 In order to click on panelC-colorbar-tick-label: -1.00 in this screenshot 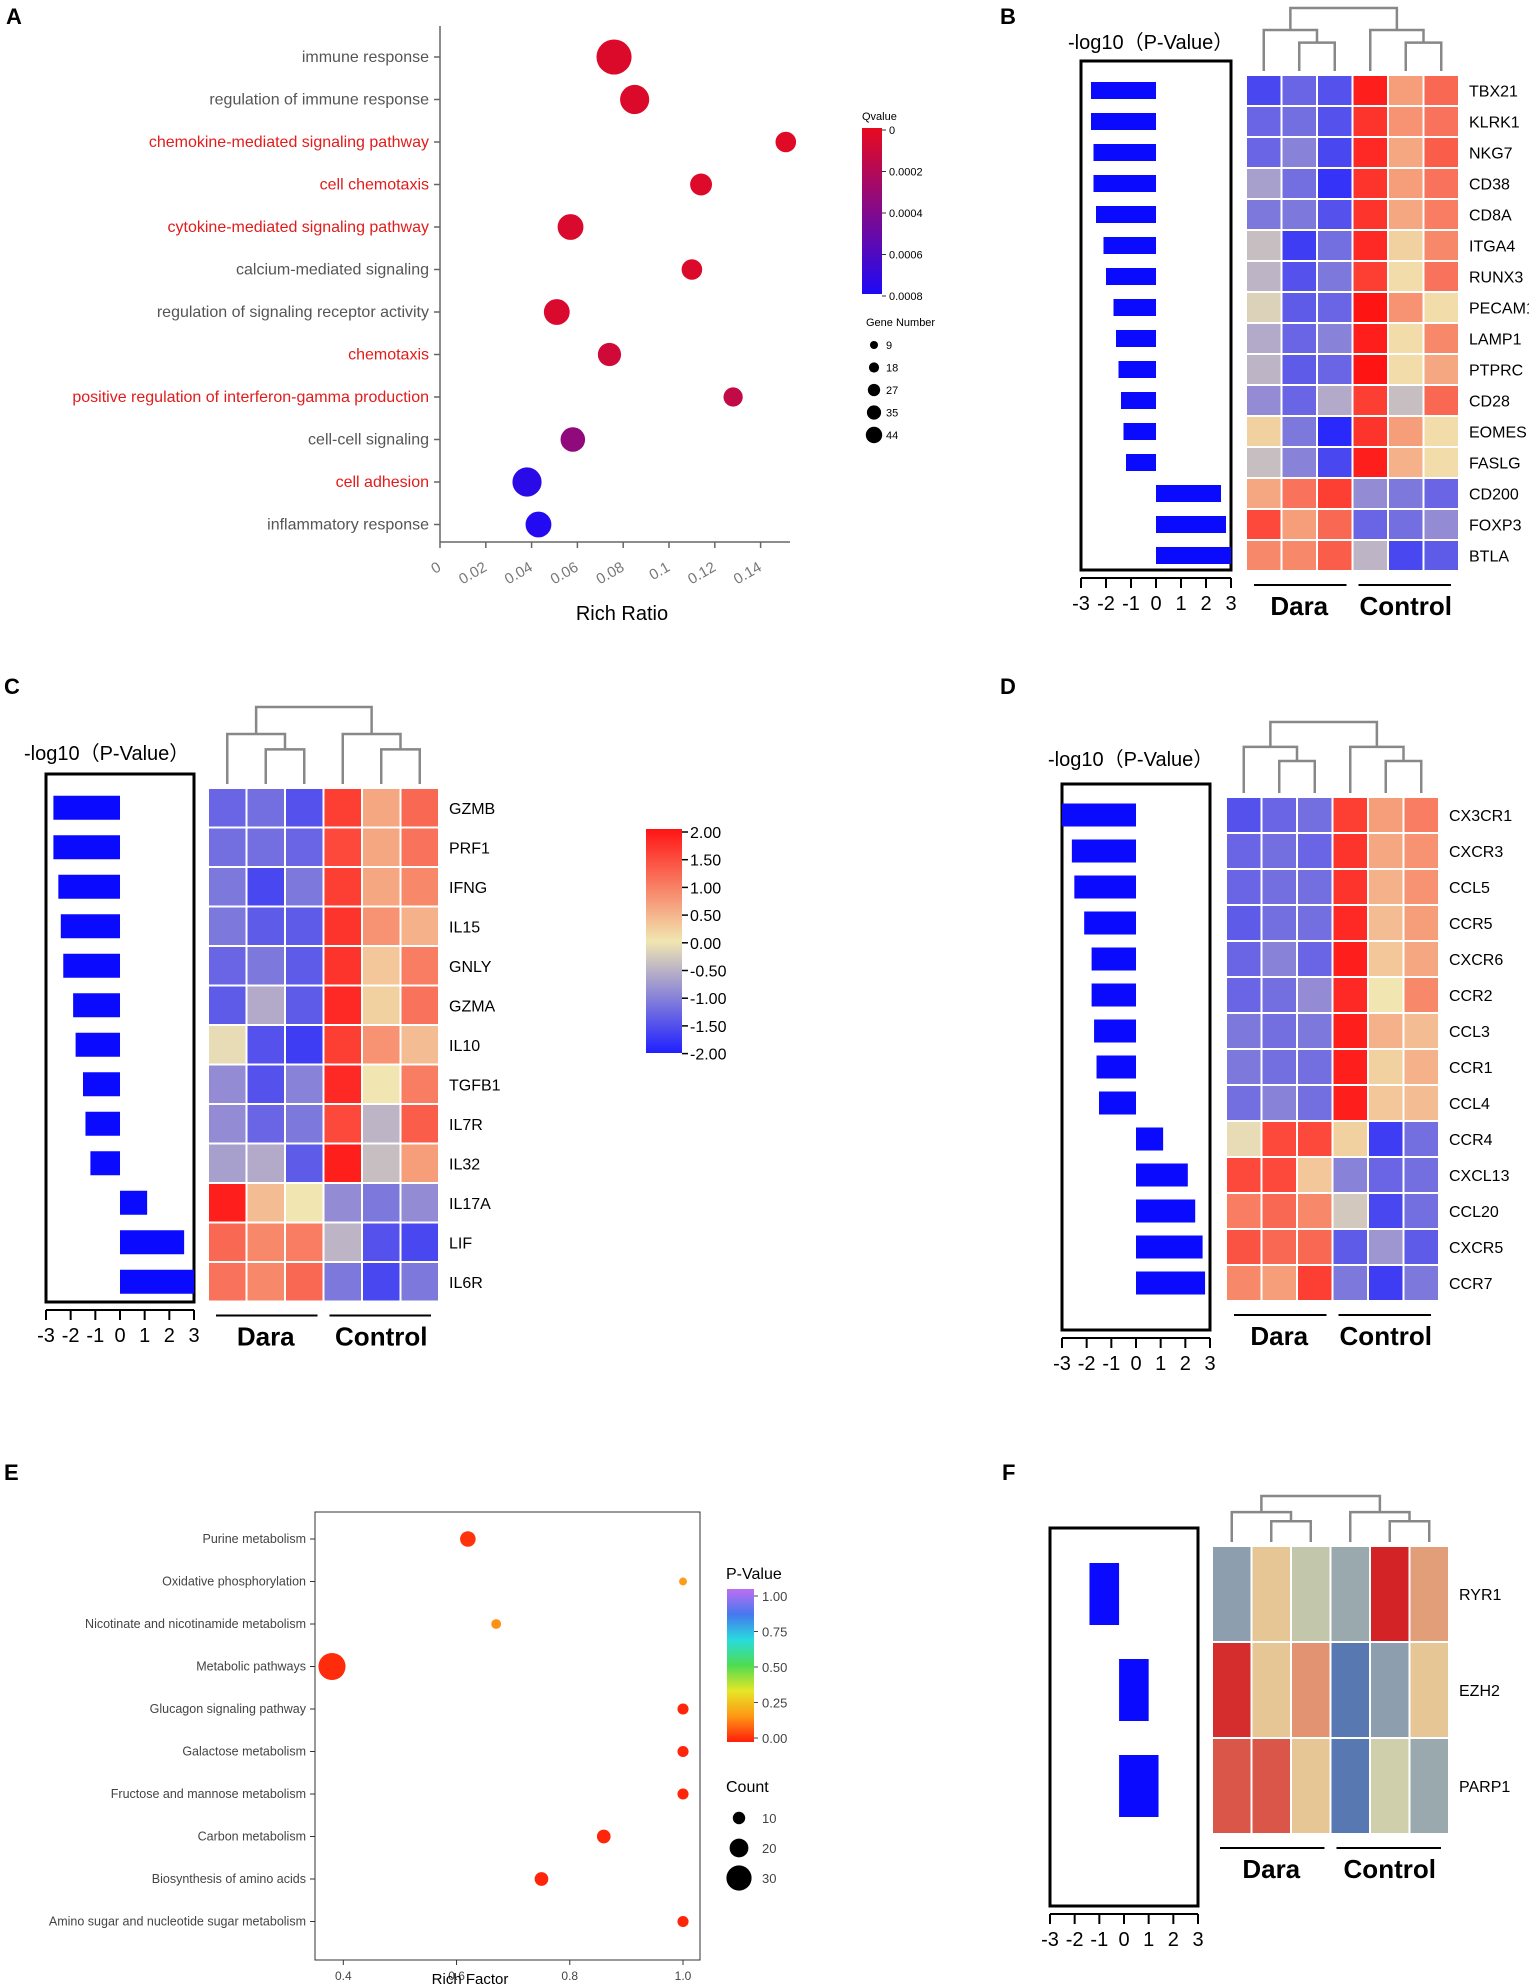, I will do `click(708, 999)`.